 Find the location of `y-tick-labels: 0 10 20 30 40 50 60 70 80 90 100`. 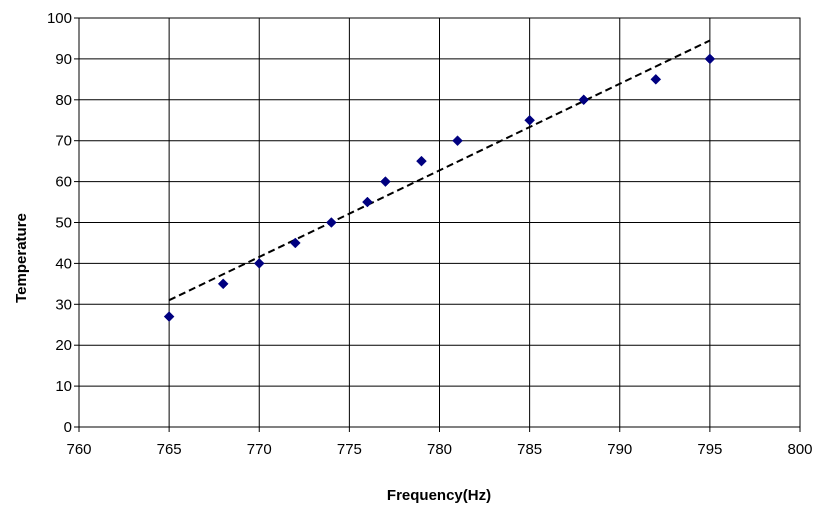

y-tick-labels: 0 10 20 30 40 50 60 70 80 90 100 is located at coordinates (59, 223).